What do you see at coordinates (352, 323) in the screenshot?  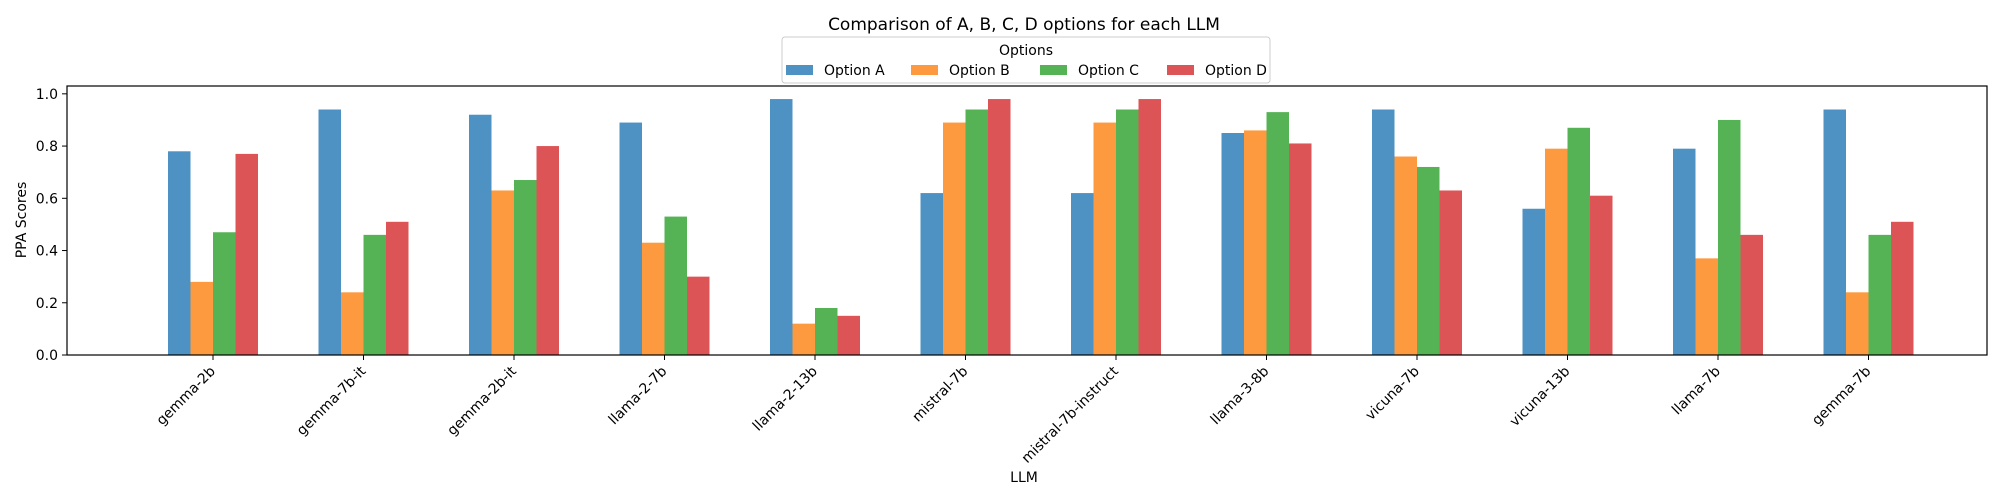 I see `bar-option-b-gemma-7b-it` at bounding box center [352, 323].